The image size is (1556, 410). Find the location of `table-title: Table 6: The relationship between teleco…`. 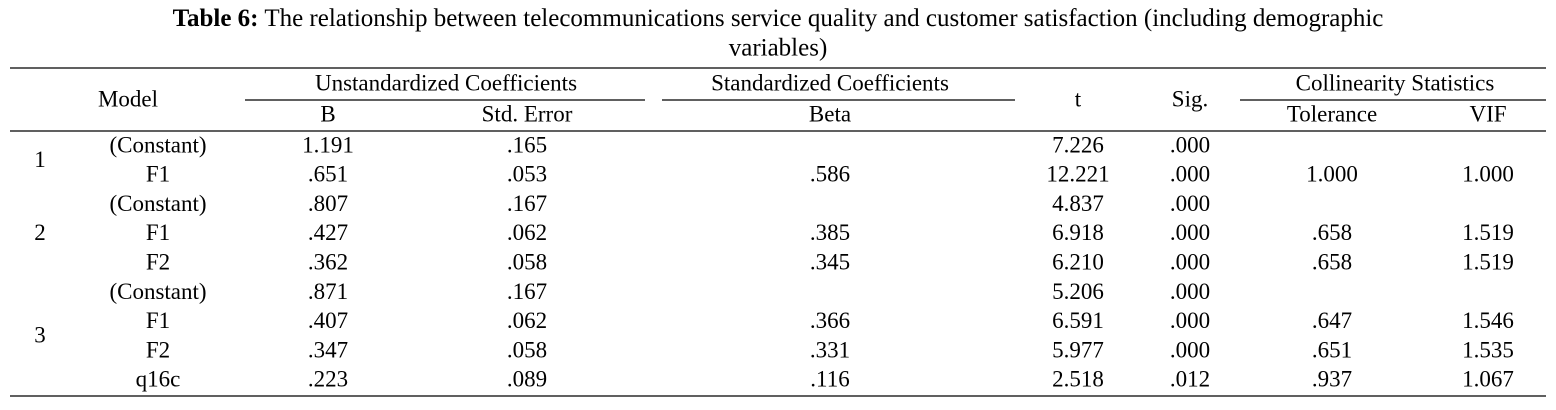

table-title: Table 6: The relationship between teleco… is located at coordinates (778, 18).